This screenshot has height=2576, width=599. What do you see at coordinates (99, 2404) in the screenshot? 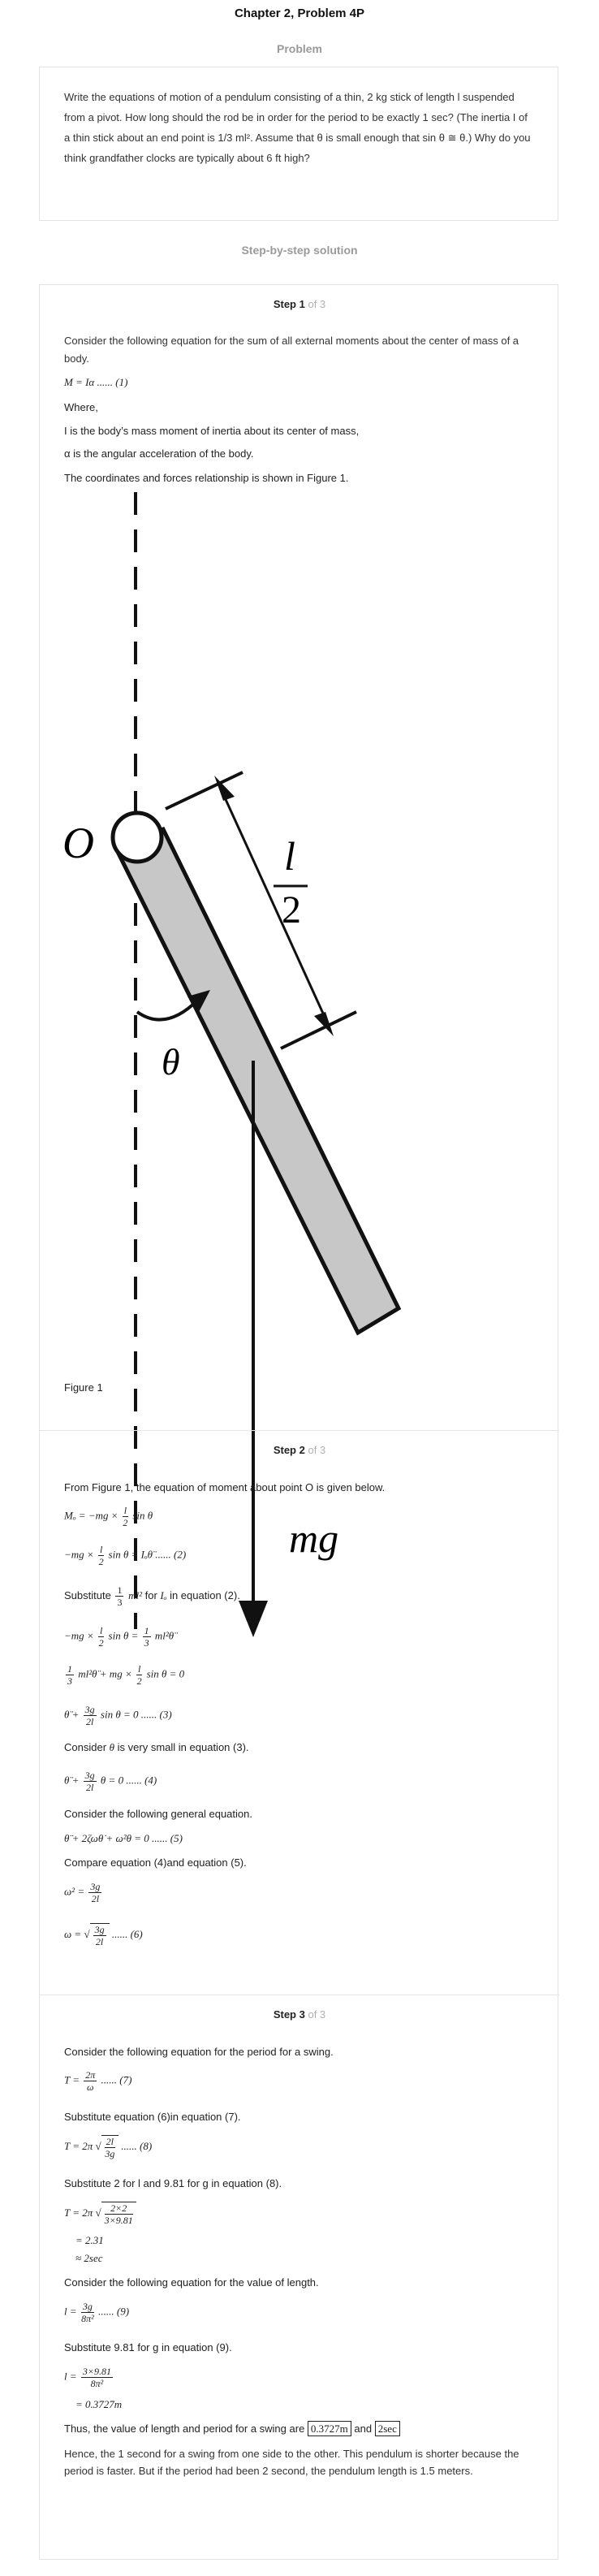
I see `step3-eq-l3: = 0.3727m` at bounding box center [99, 2404].